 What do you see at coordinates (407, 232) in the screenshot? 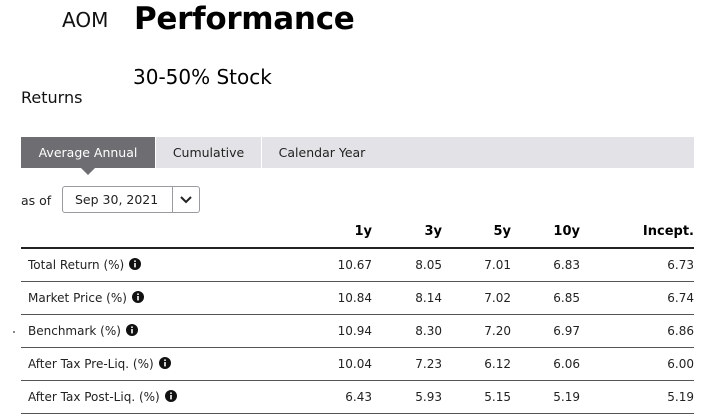
I see `column-header-3y: 3y` at bounding box center [407, 232].